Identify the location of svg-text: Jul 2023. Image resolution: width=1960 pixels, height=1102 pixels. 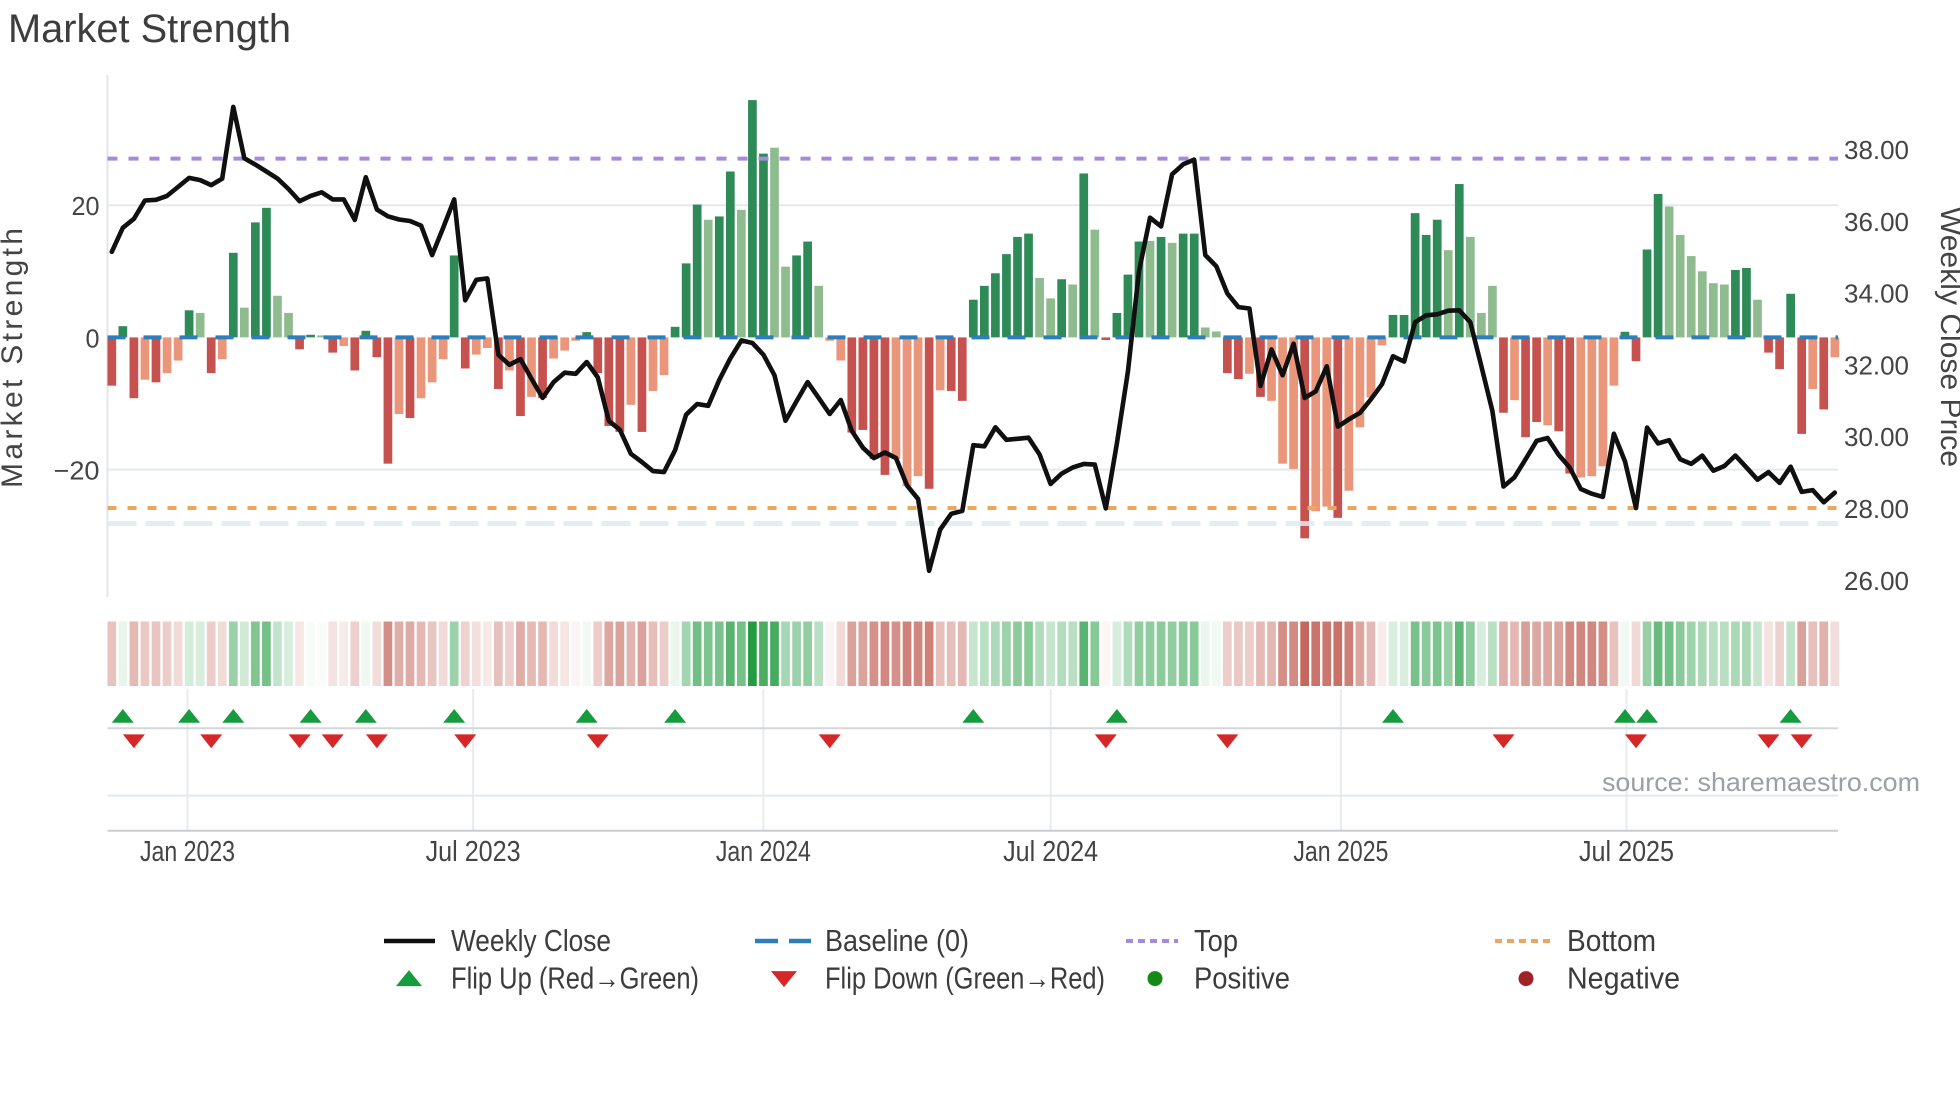
(473, 852).